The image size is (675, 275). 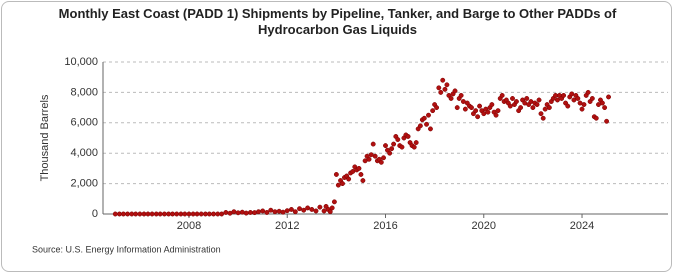 I want to click on y-tick-label: 8,000, so click(x=84, y=92).